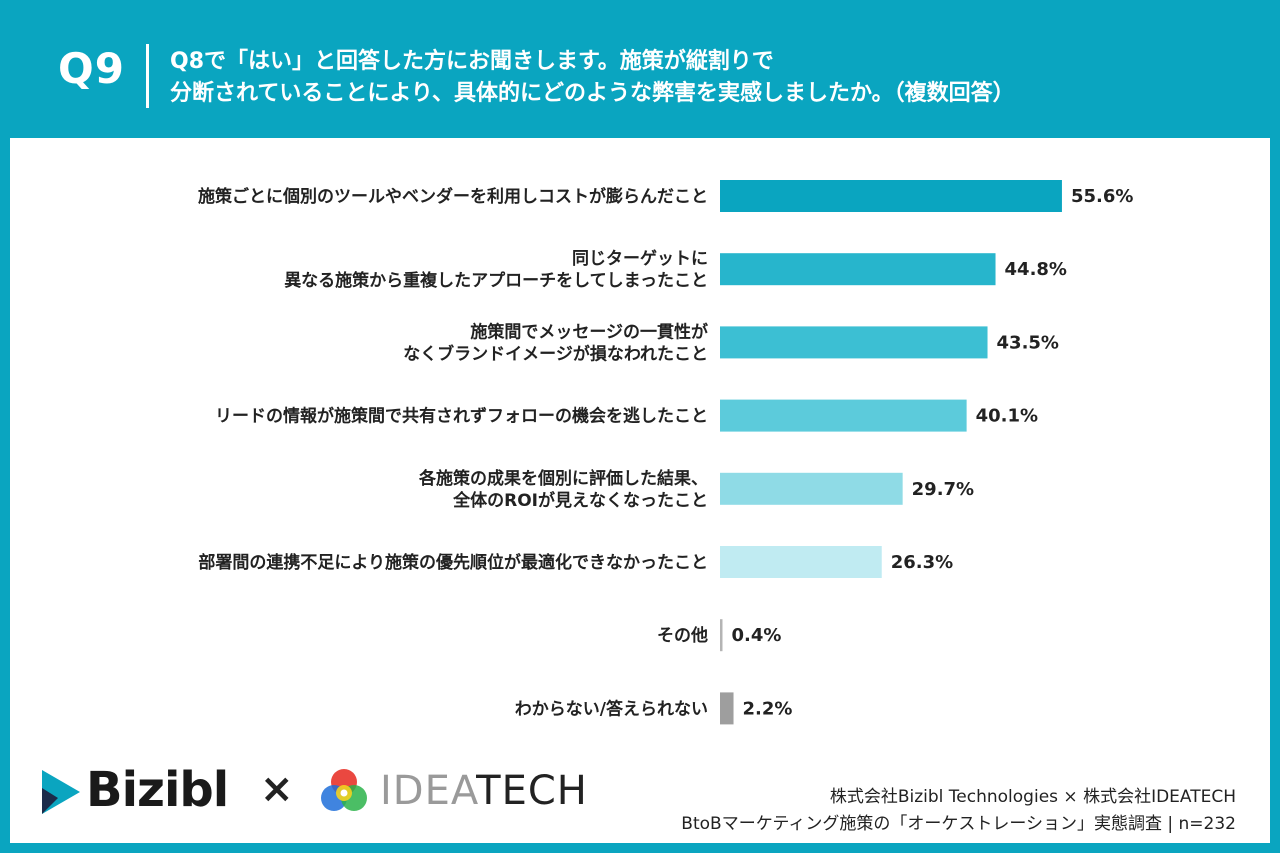 This screenshot has height=853, width=1280. What do you see at coordinates (563, 478) in the screenshot?
I see `category-label: 各施策の成果を個別に評価した結果、` at bounding box center [563, 478].